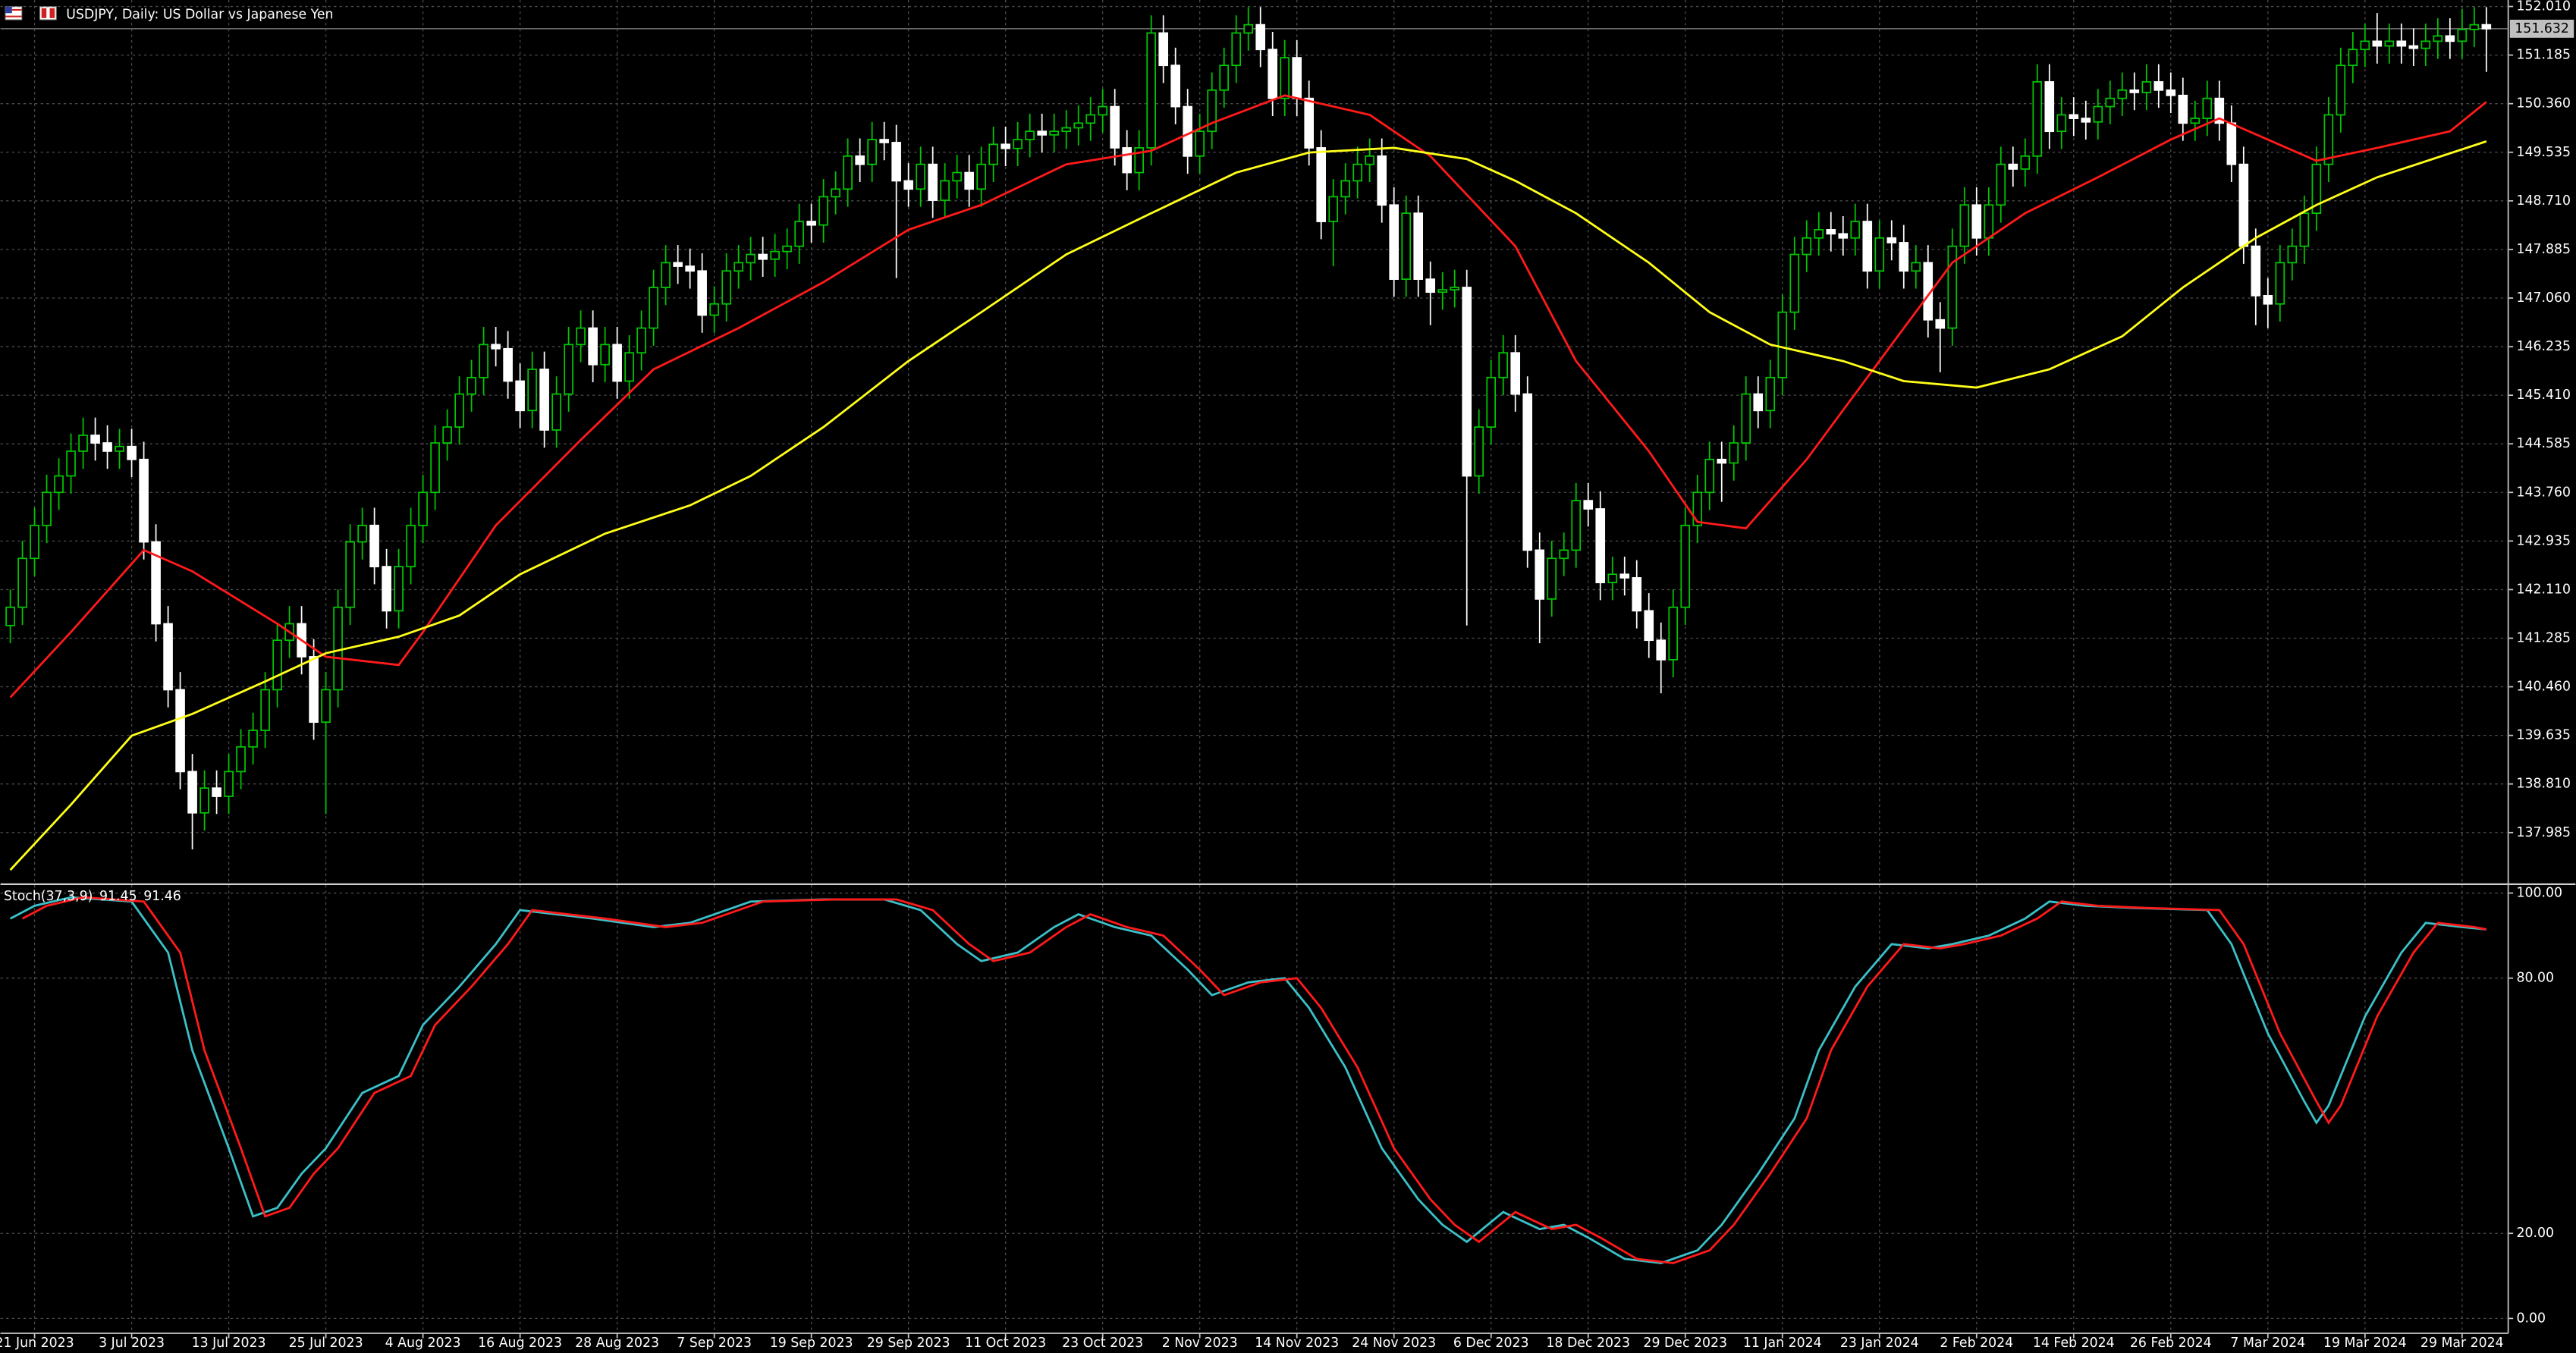  I want to click on indicator-name: Stoch(37,3,9), so click(48, 897).